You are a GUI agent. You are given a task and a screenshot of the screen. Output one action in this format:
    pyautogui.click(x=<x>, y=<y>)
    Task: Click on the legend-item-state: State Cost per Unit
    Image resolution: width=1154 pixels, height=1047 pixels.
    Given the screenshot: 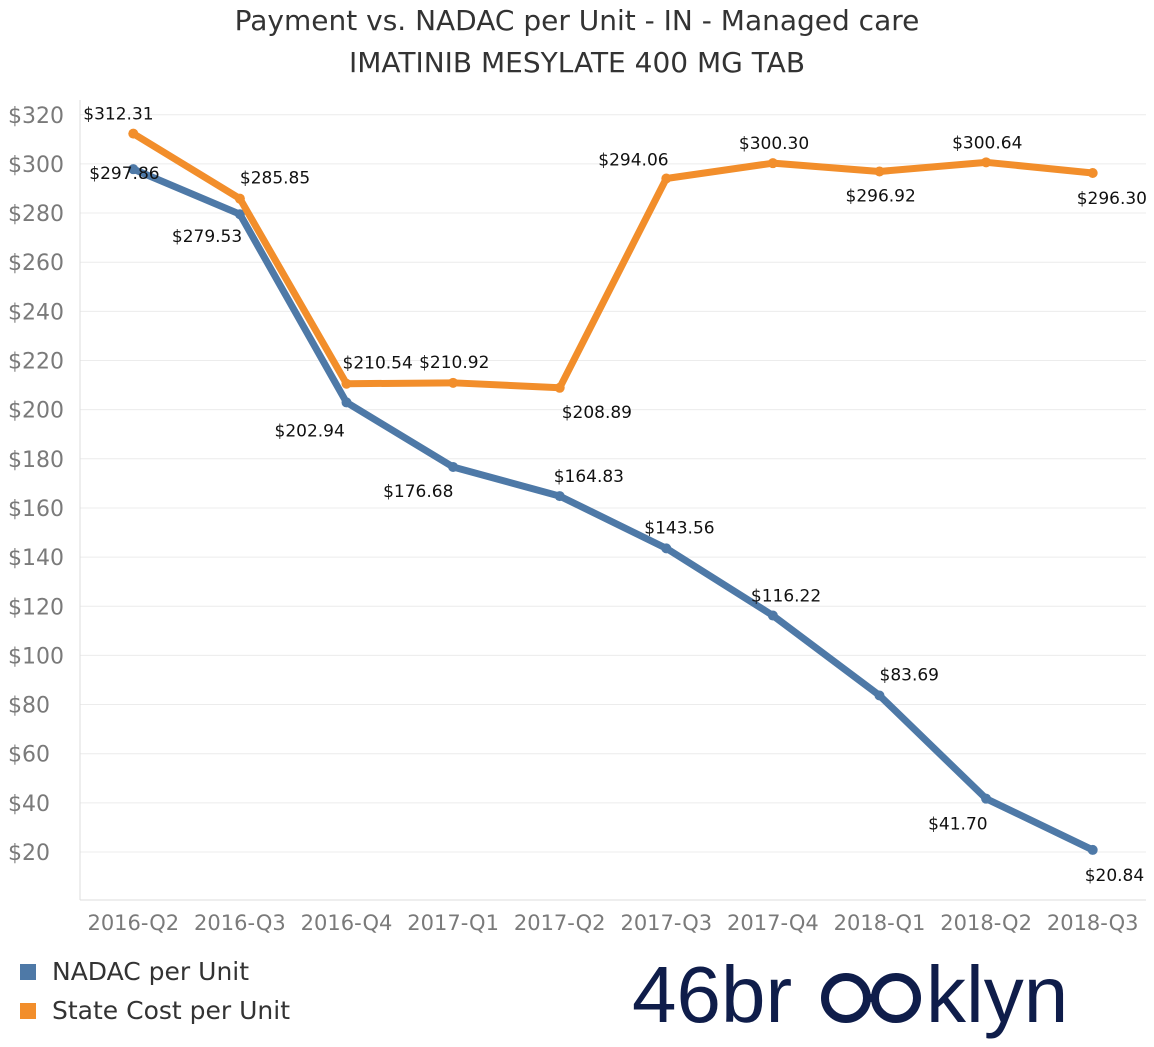 What is the action you would take?
    pyautogui.click(x=155, y=1010)
    